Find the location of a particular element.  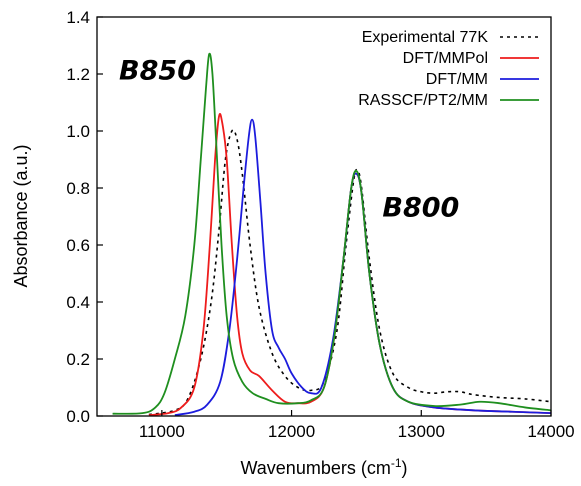

y-tick-label: 1.0 is located at coordinates (78, 131).